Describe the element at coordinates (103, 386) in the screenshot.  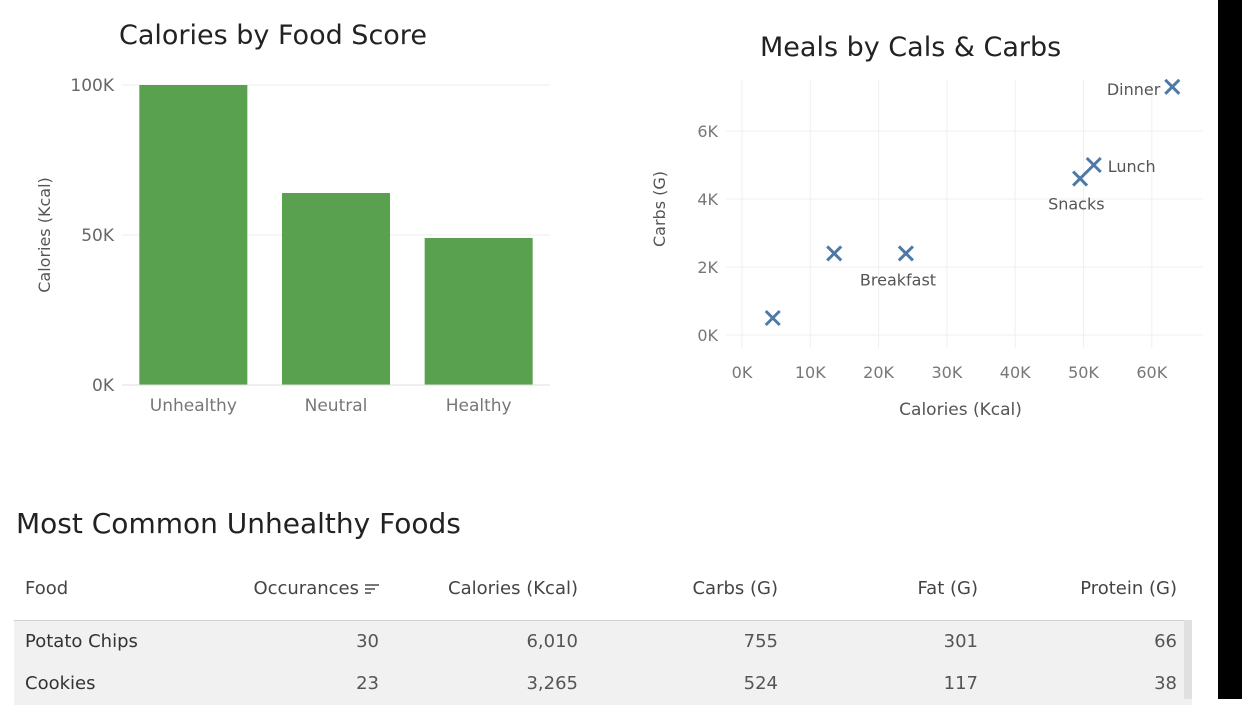
I see `bar-ytick-label: 0K` at that location.